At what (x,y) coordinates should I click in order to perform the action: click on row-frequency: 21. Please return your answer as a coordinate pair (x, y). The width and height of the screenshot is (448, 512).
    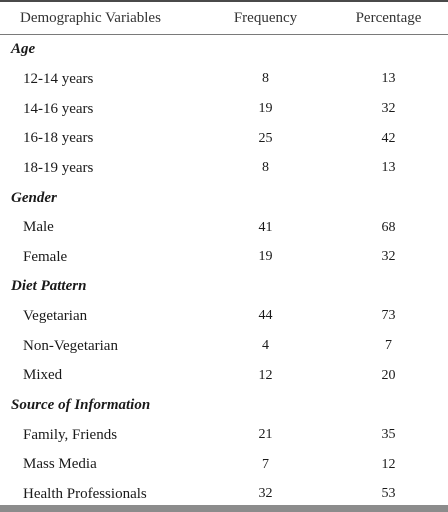
    Looking at the image, I should click on (265, 435).